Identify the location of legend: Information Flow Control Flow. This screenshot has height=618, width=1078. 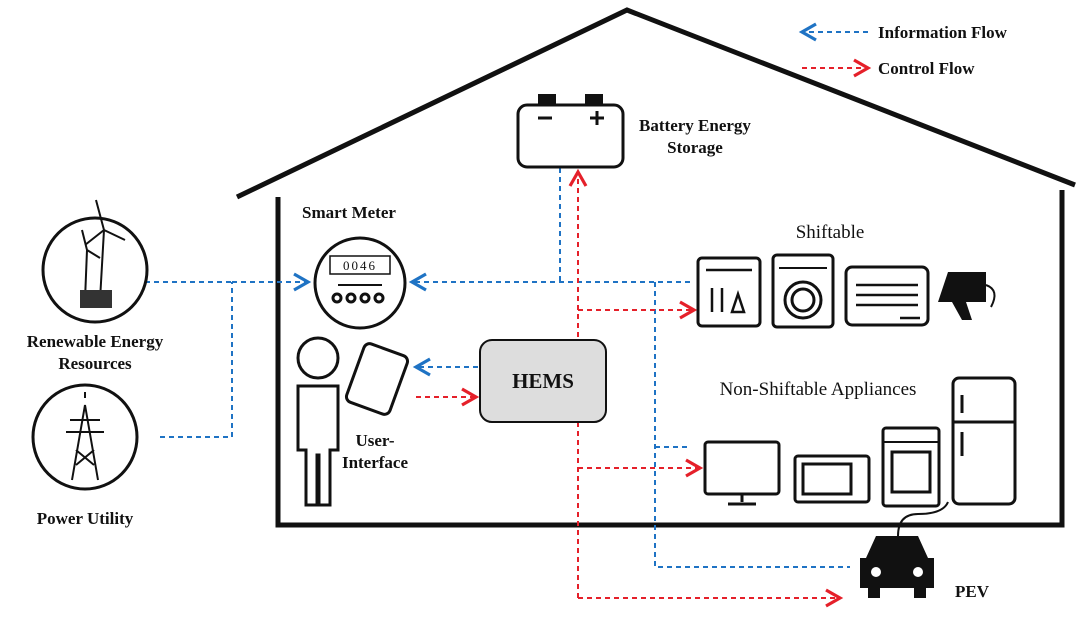
(903, 50).